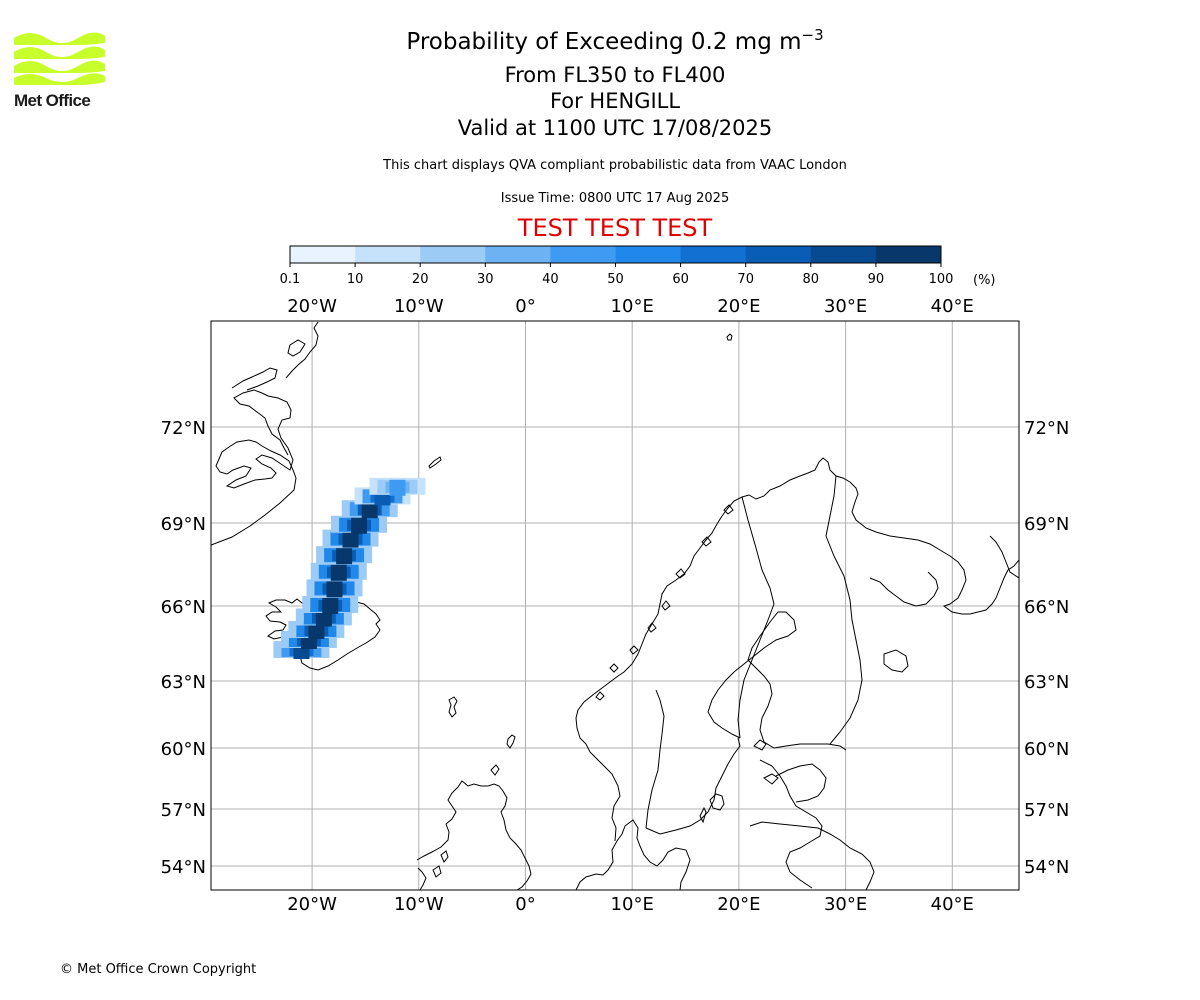  What do you see at coordinates (440, 864) in the screenshot?
I see `hebrides-coastline` at bounding box center [440, 864].